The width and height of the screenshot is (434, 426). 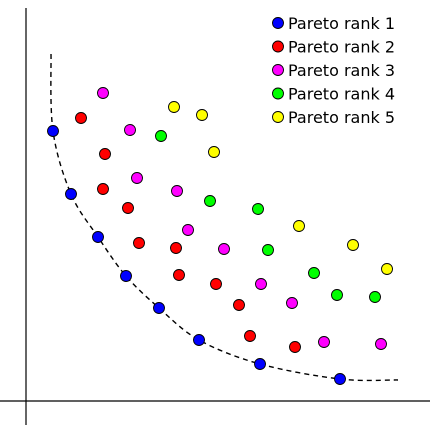 I want to click on legend-label-rank-2: Pareto rank 2, so click(x=341, y=47).